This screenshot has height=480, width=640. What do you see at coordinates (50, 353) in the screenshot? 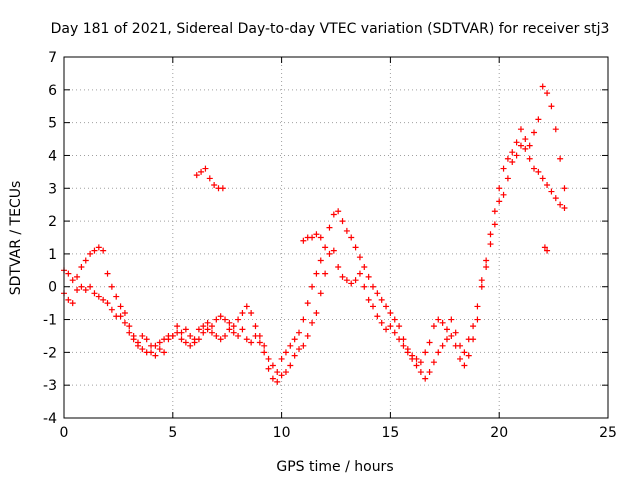
I see `y-tick-label: -2` at bounding box center [50, 353].